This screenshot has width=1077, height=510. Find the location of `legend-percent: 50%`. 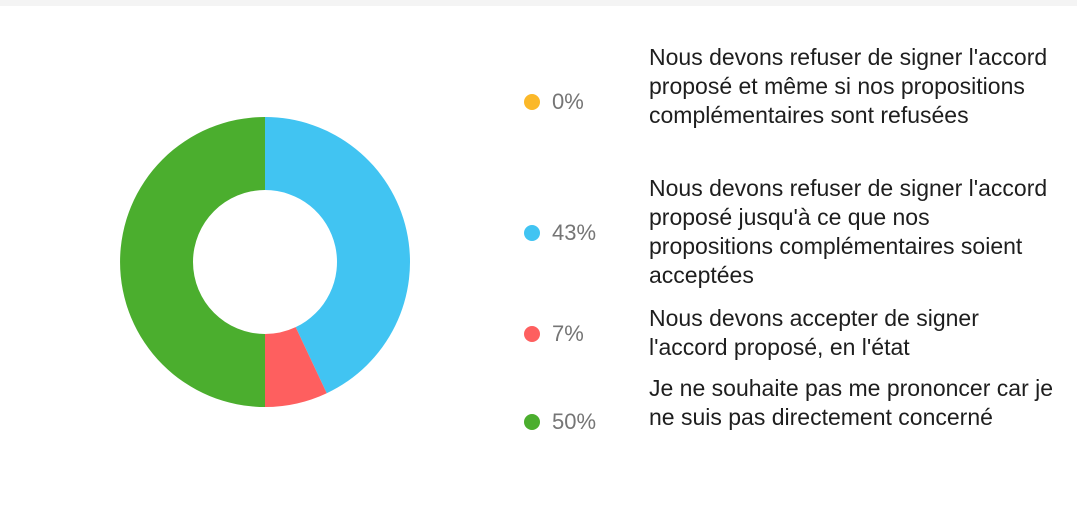

legend-percent: 50% is located at coordinates (574, 421).